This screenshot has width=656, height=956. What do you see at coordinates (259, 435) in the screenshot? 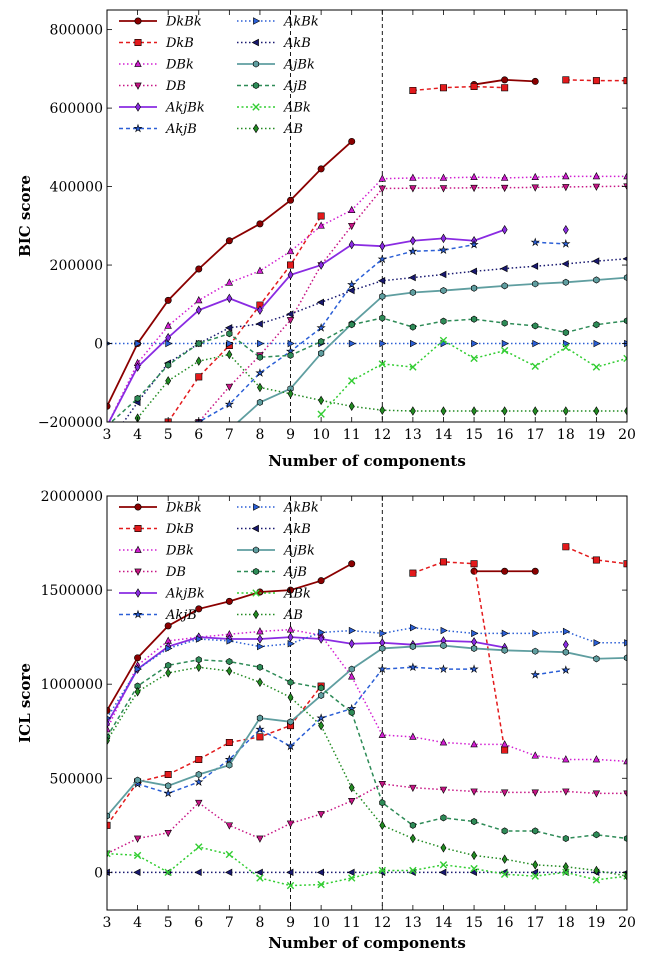
I see `x-tick-label: 8` at bounding box center [259, 435].